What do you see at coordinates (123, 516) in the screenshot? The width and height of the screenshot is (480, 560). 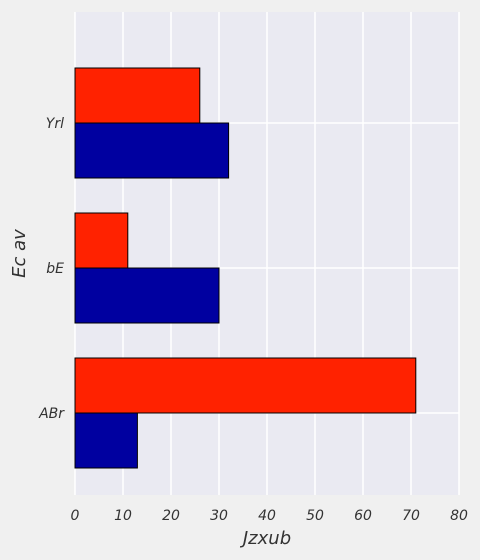 I see `x-tick-label: 10` at bounding box center [123, 516].